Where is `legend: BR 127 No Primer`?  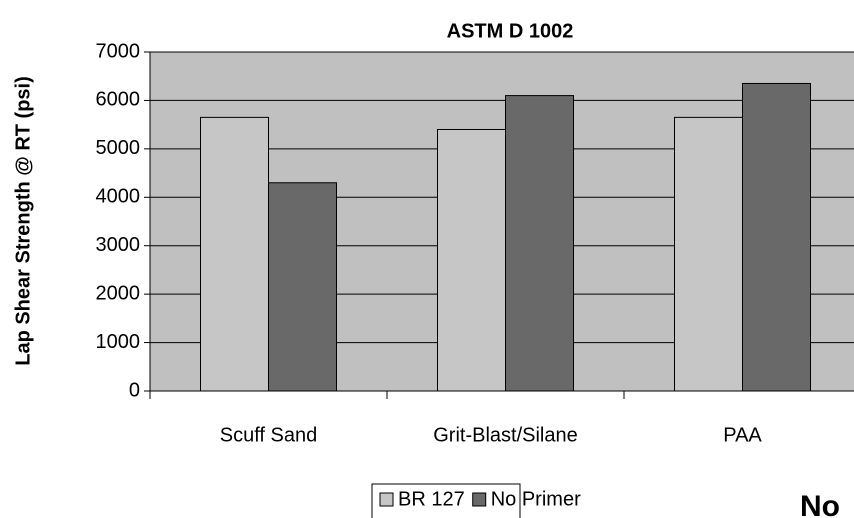 legend: BR 127 No Primer is located at coordinates (476, 500).